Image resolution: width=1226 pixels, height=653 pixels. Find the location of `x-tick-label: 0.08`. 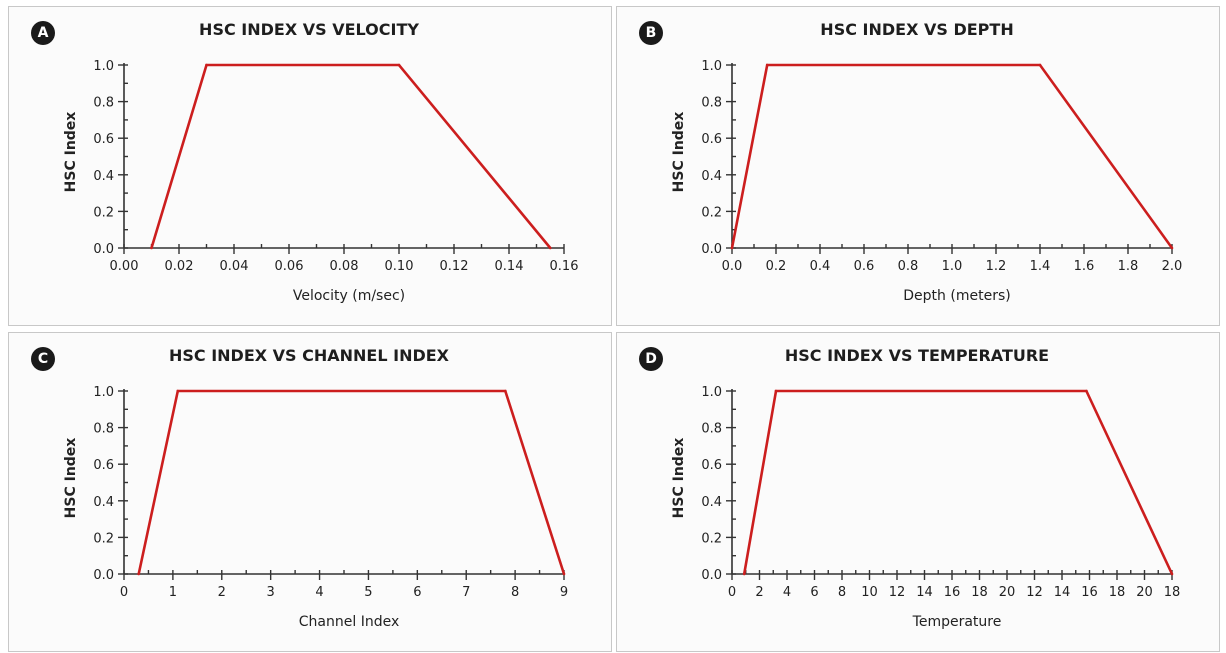

x-tick-label: 0.08 is located at coordinates (344, 266).